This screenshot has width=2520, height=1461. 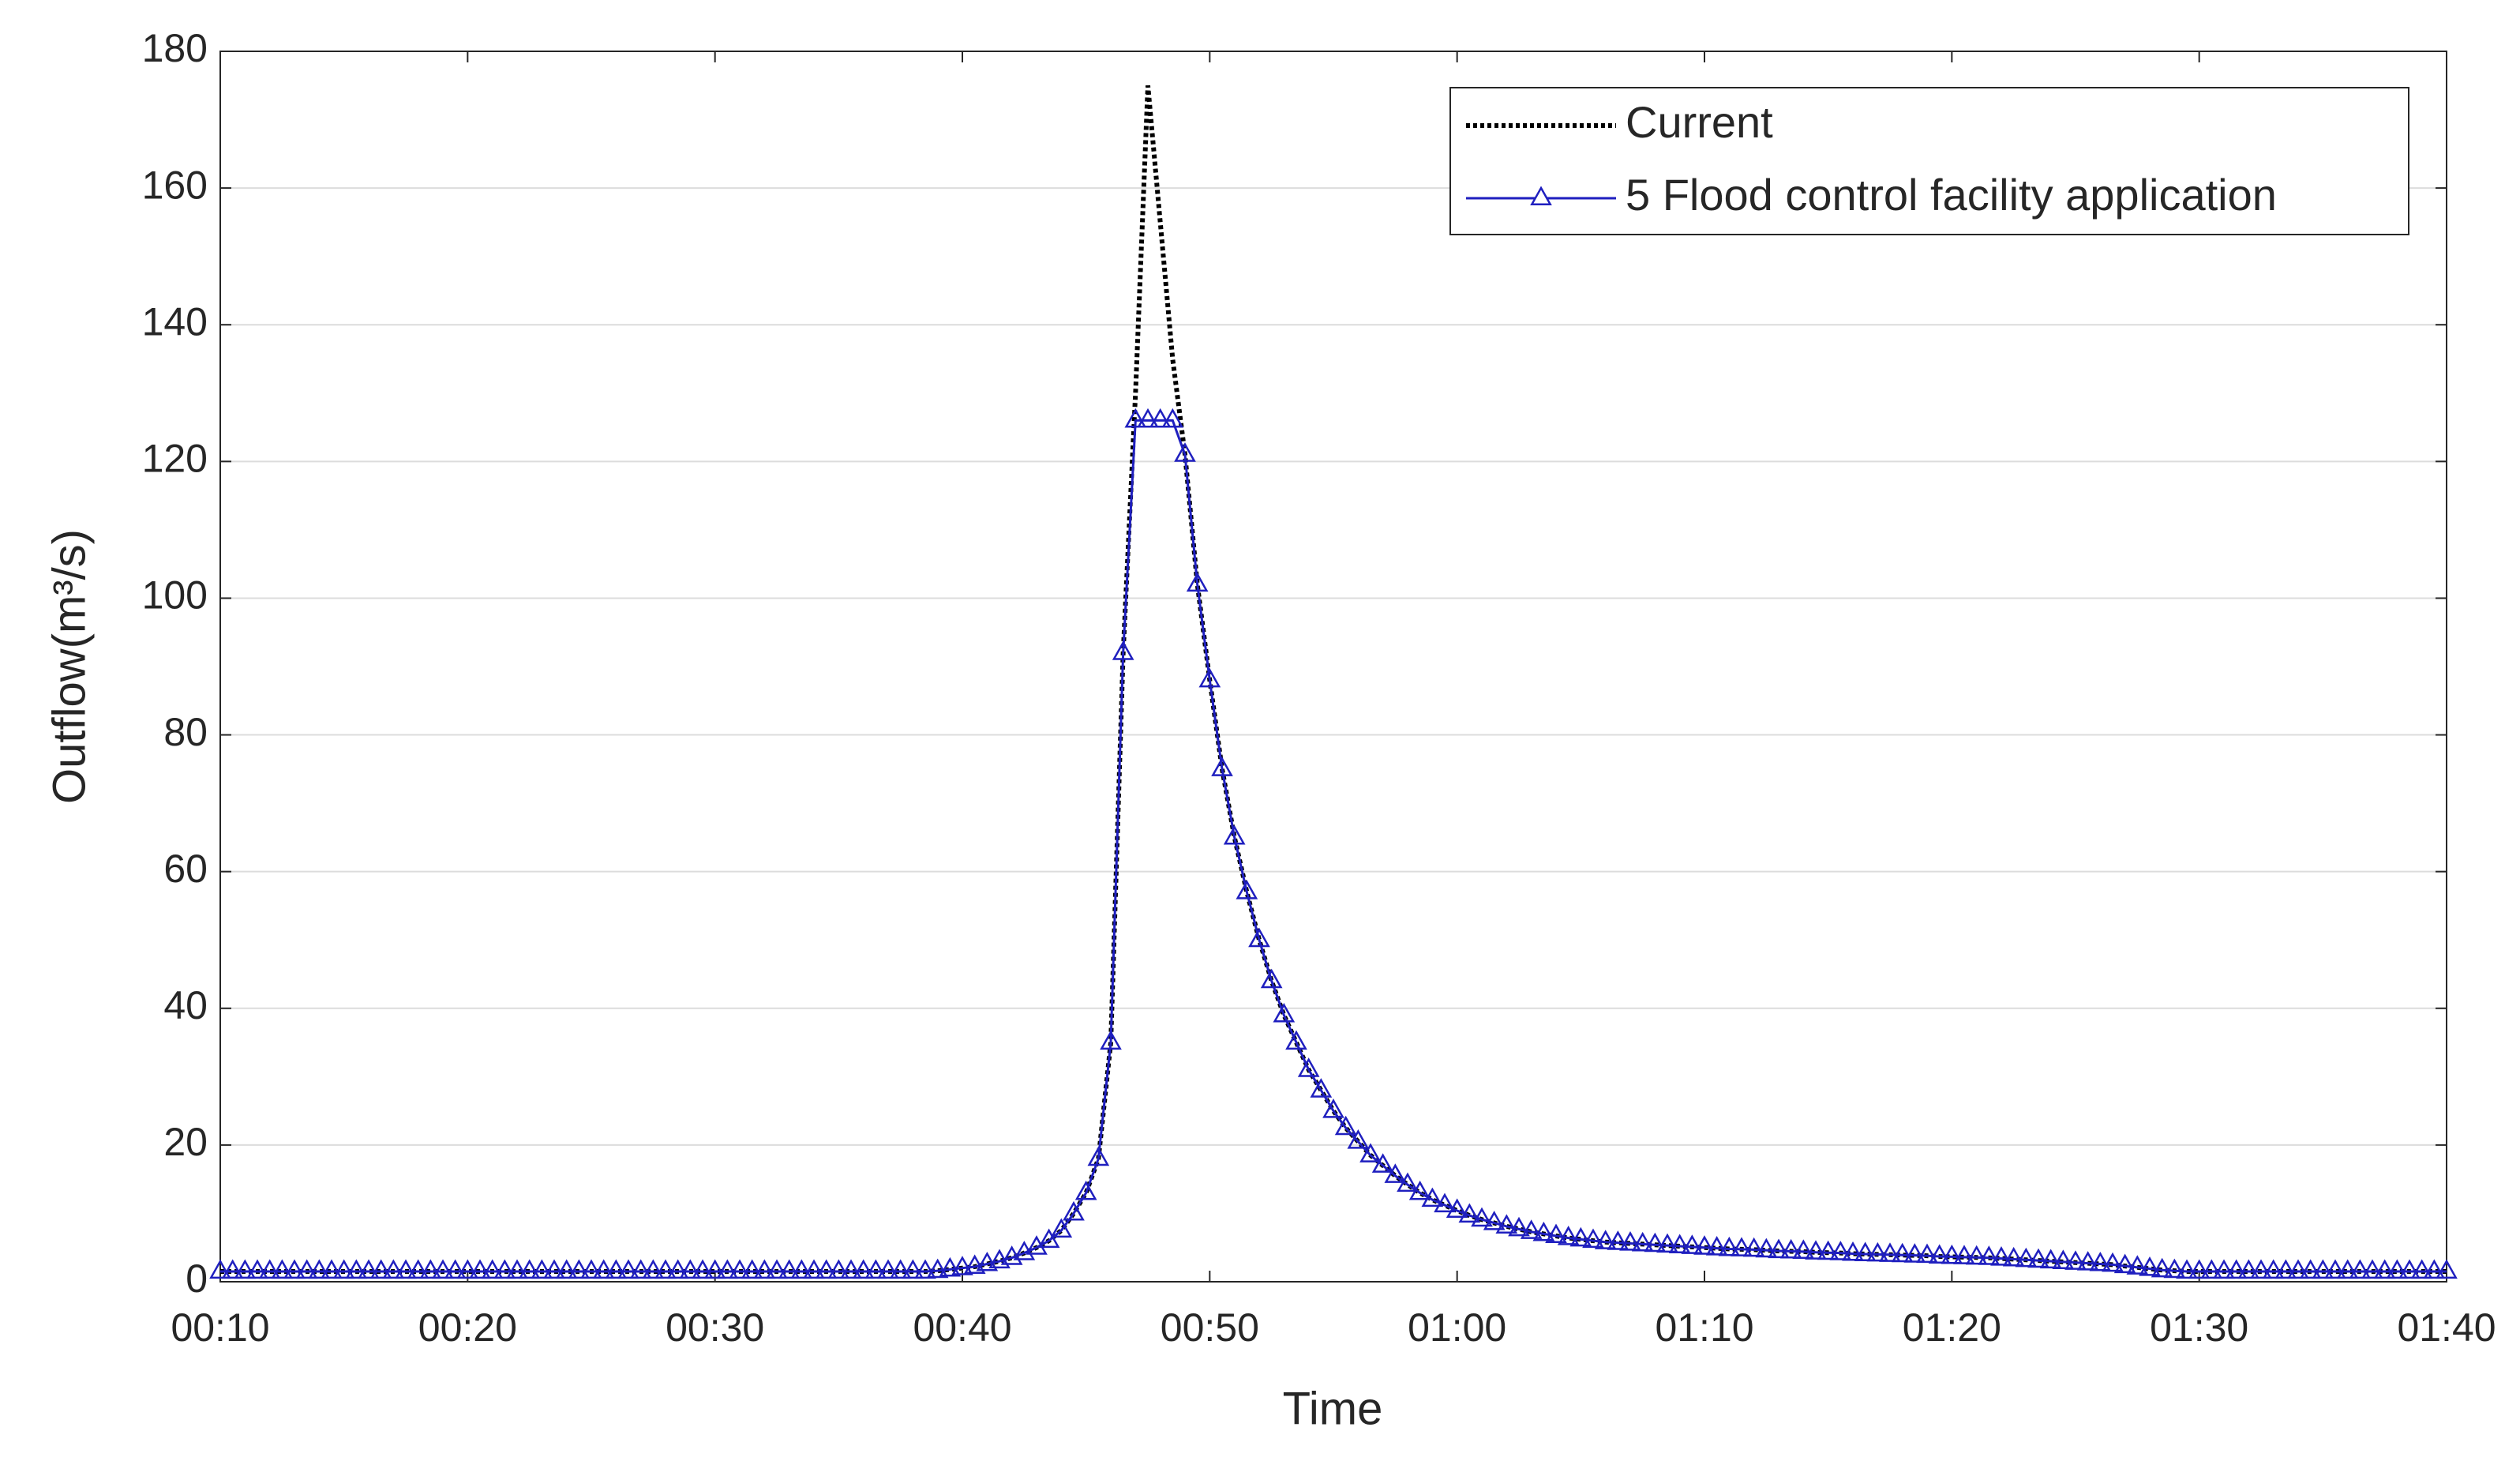 What do you see at coordinates (197, 1278) in the screenshot?
I see `y-tick-label: 0` at bounding box center [197, 1278].